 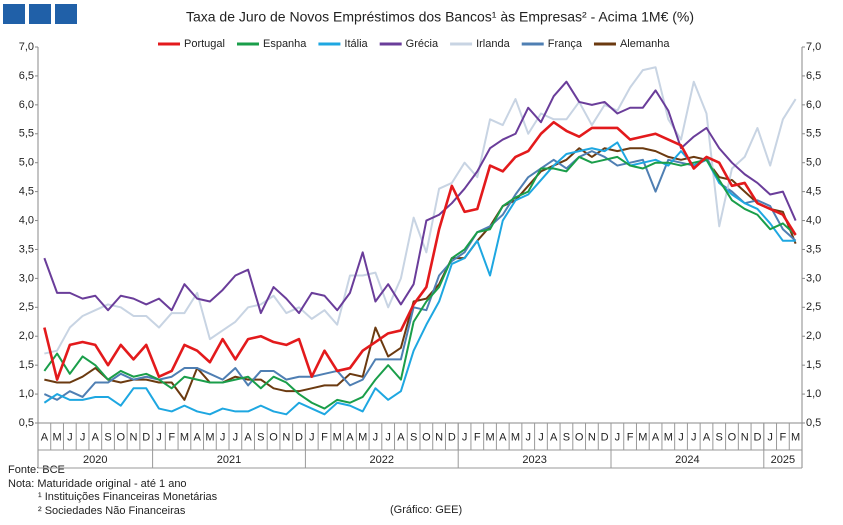 I want to click on y2-tick-label: 3,5, so click(x=813, y=249).